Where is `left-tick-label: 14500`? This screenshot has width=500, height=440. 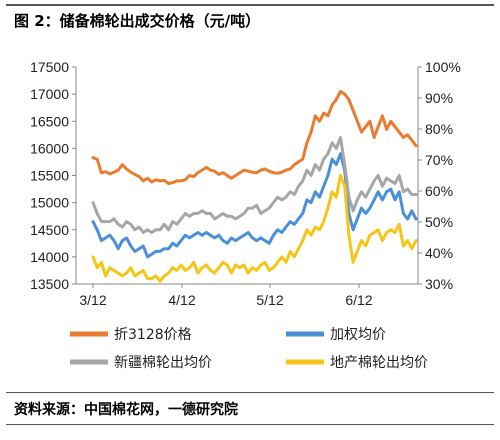
left-tick-label: 14500 is located at coordinates (49, 230).